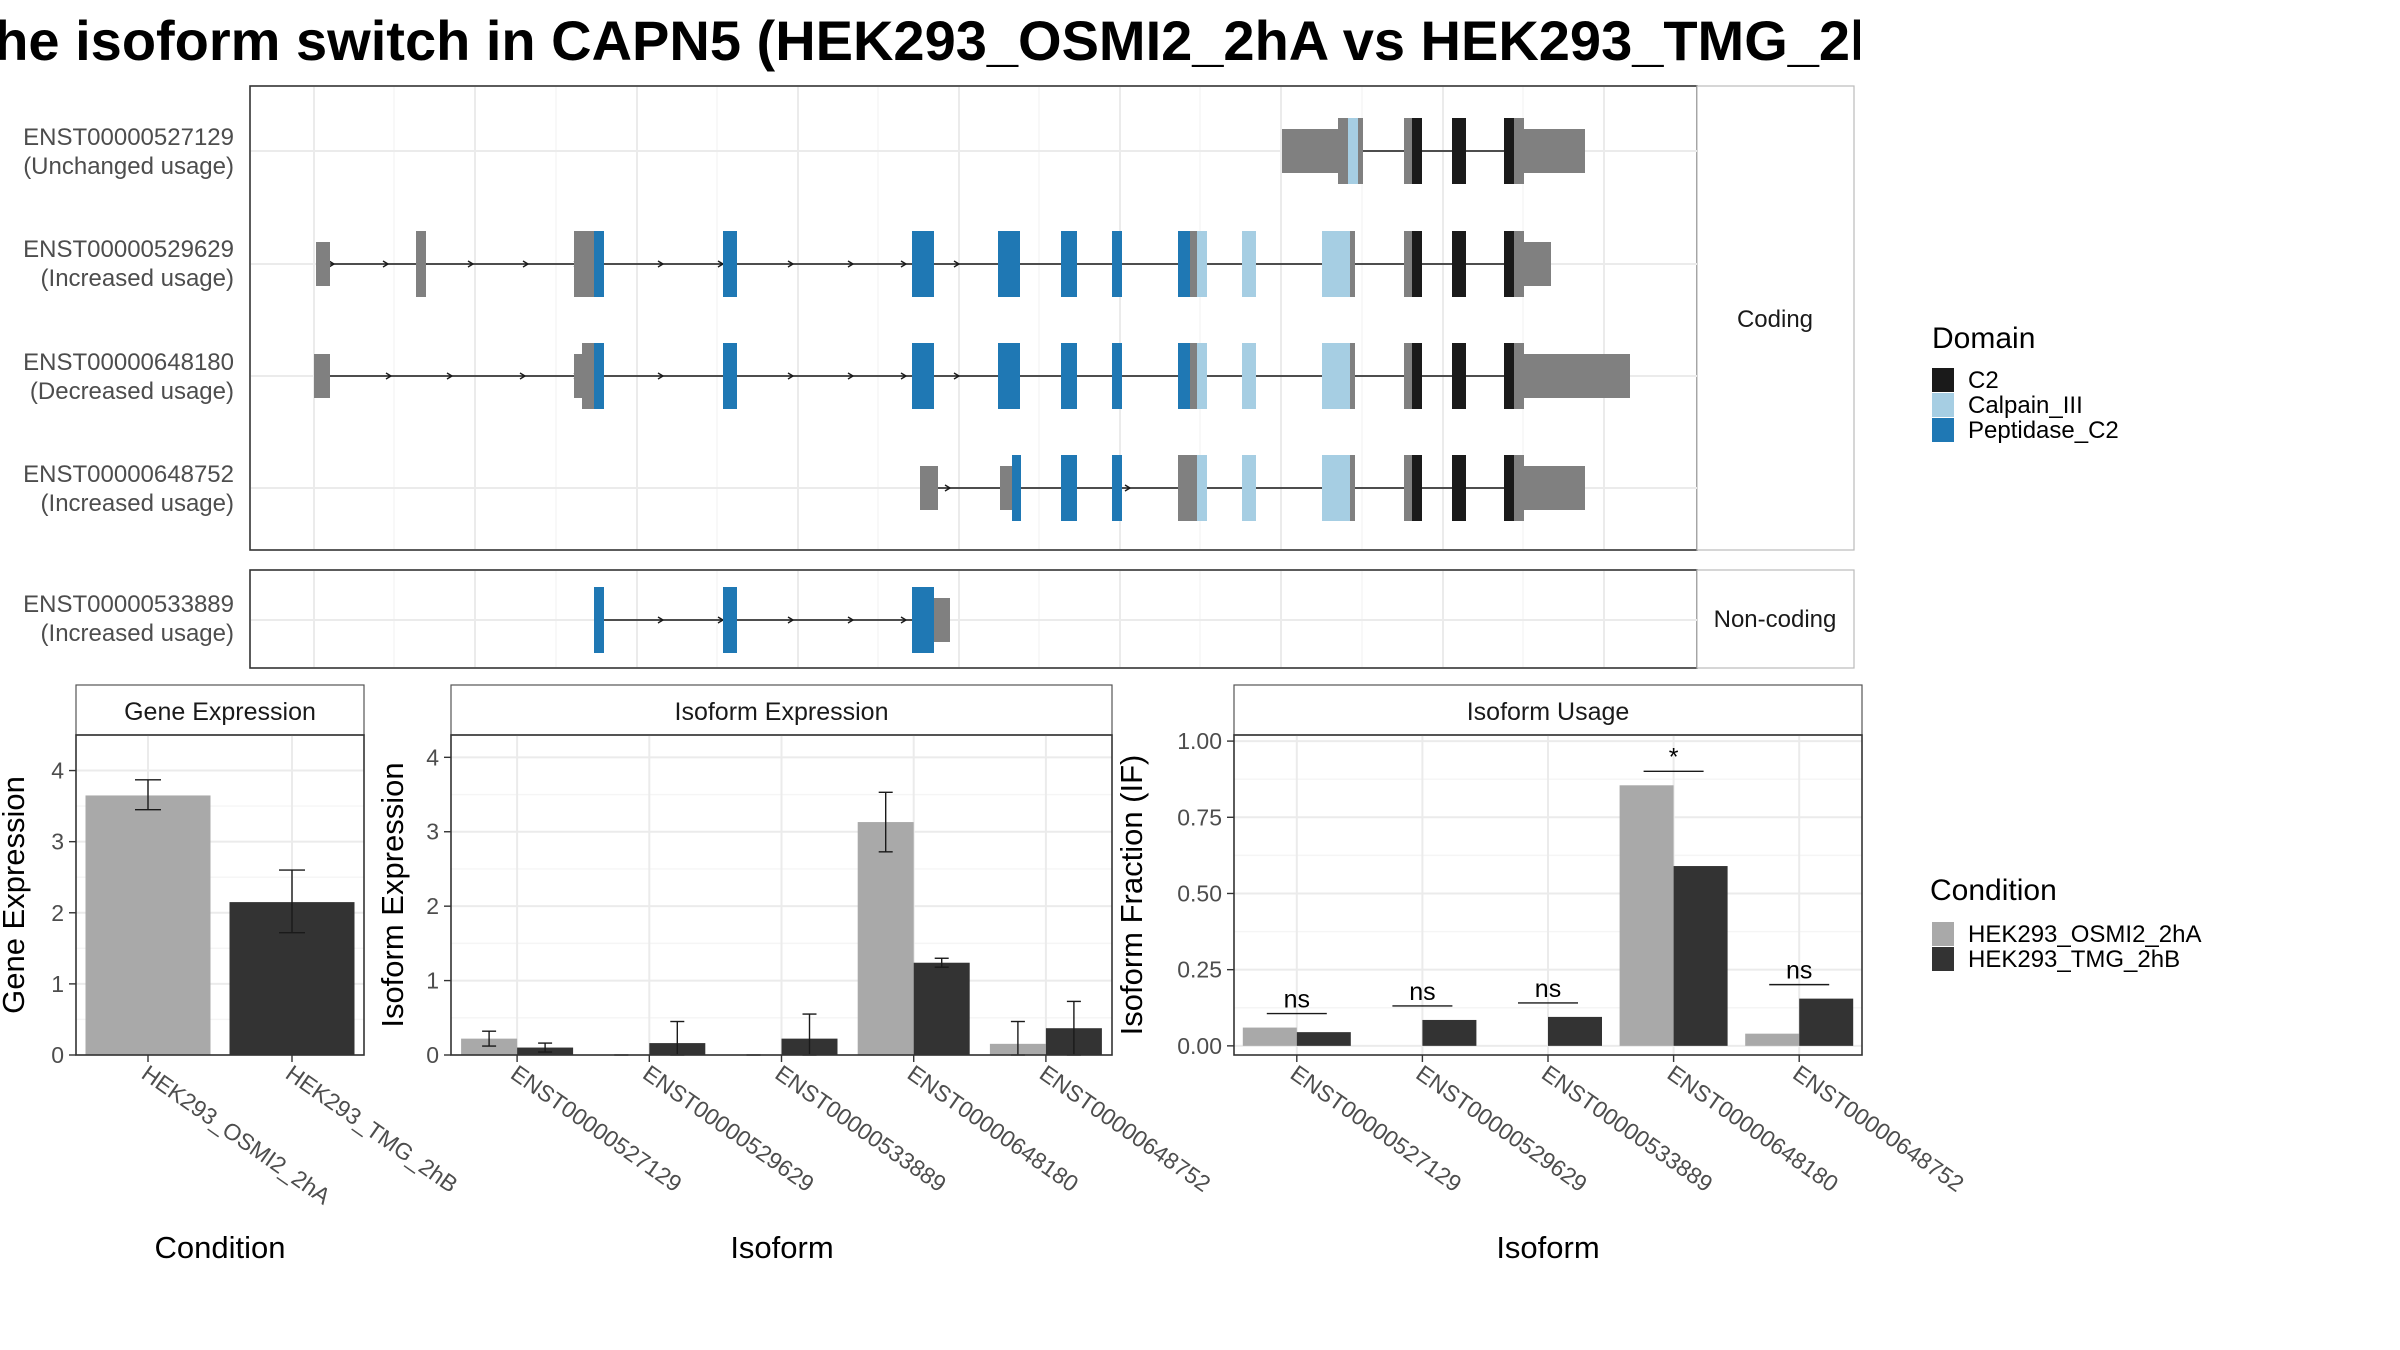 Image resolution: width=2400 pixels, height=1350 pixels. I want to click on panel-strip-title: Isoform Usage, so click(1548, 712).